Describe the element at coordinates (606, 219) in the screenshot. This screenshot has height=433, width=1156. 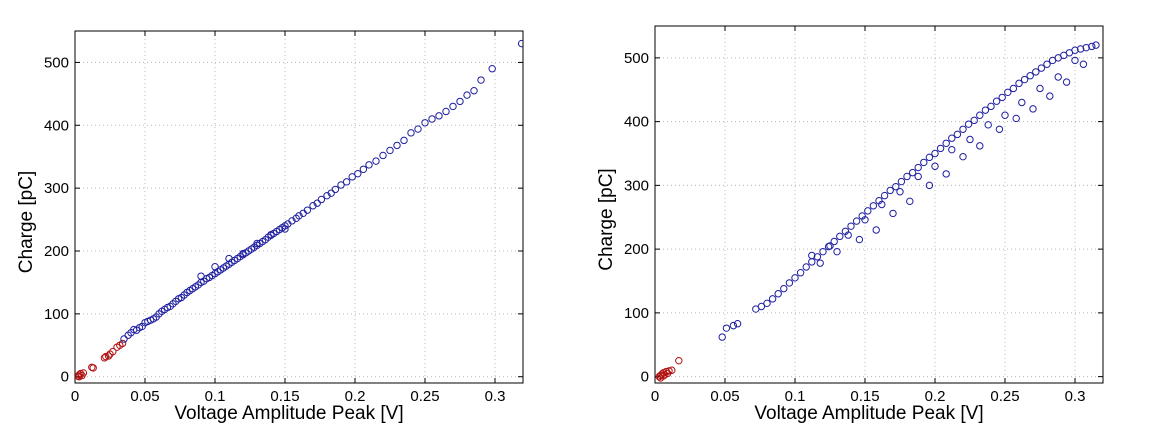
I see `y-axis-label: Charge [pC]` at that location.